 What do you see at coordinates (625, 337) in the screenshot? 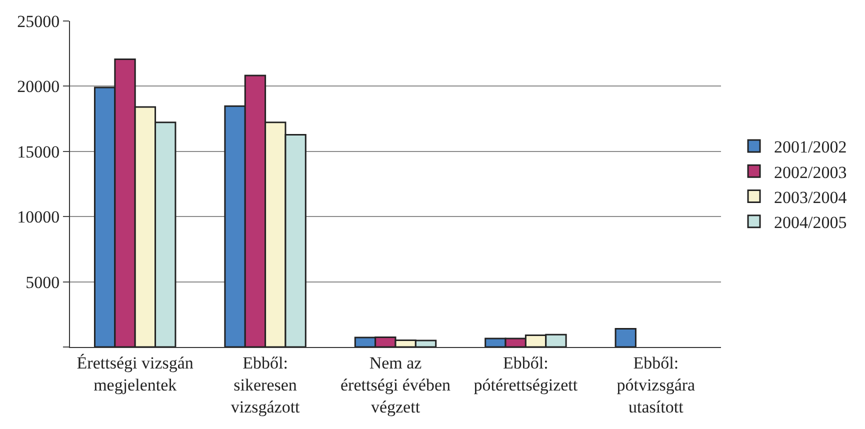
I see `bar` at bounding box center [625, 337].